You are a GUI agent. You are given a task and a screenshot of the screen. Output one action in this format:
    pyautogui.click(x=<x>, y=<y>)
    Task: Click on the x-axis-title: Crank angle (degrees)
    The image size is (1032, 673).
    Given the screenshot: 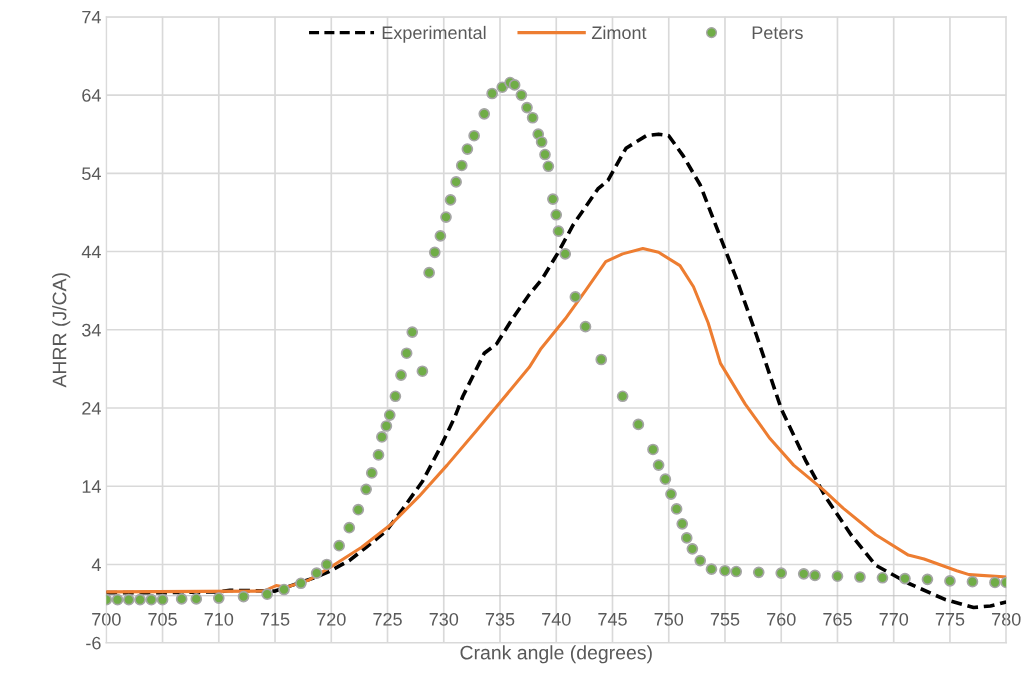 What is the action you would take?
    pyautogui.click(x=556, y=654)
    